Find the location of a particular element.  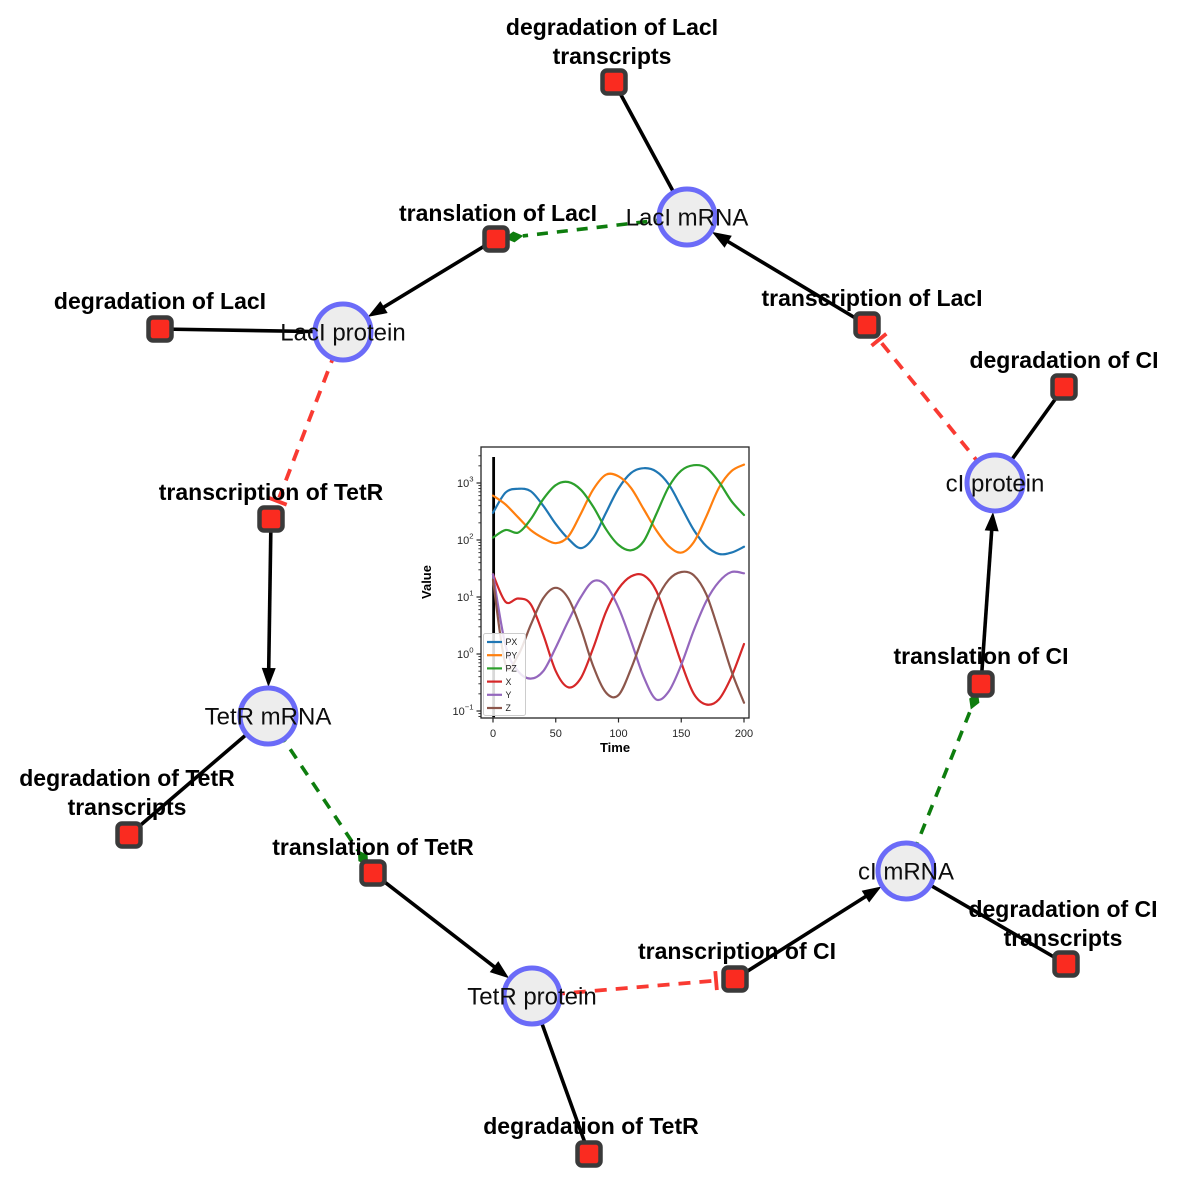

species-label-cI_mRNA: cI mRNA is located at coordinates (906, 872).